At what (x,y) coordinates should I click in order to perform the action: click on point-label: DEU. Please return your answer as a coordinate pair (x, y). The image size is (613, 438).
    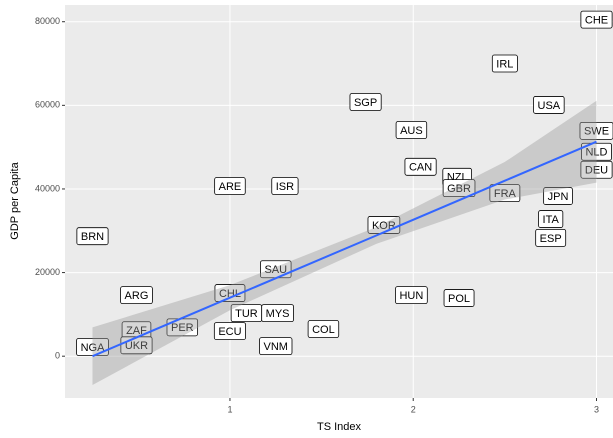
    Looking at the image, I should click on (596, 169).